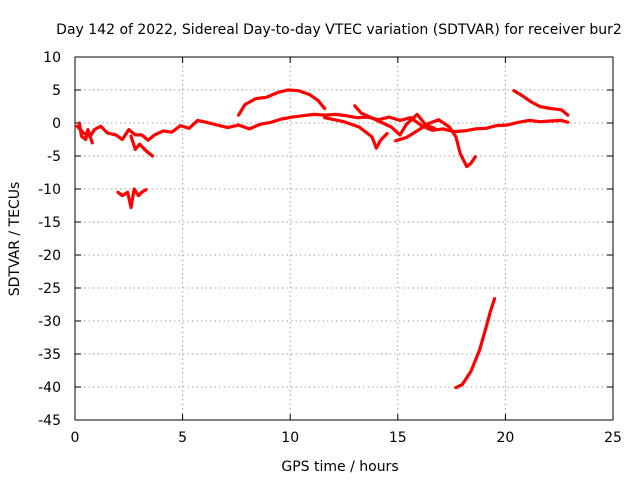  Describe the element at coordinates (541, 103) in the screenshot. I see `series-evening-arc` at that location.